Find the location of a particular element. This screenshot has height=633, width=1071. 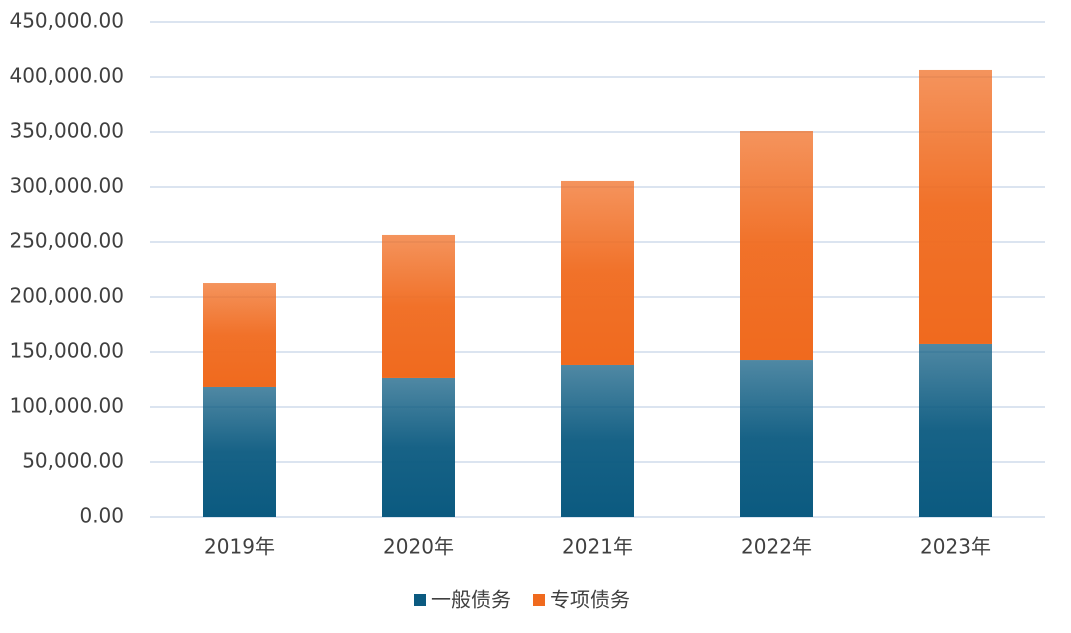

y-tick-label: 300,000.00 is located at coordinates (66, 186).